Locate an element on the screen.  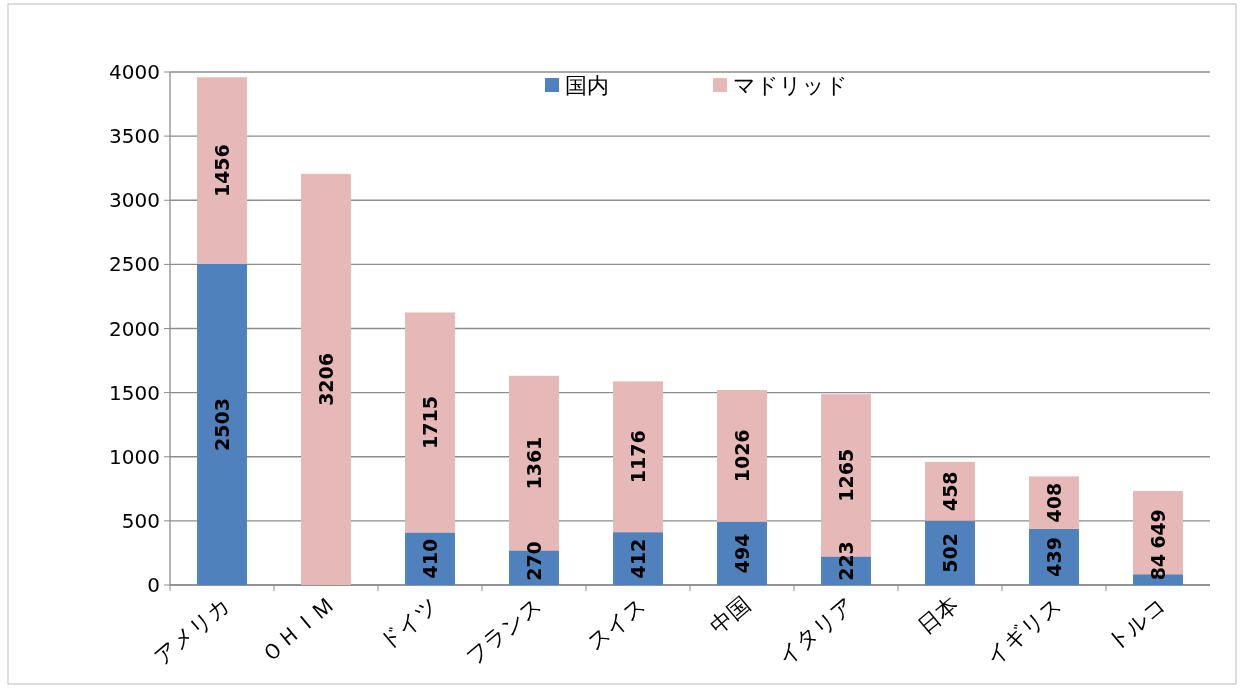
x-tick-label: イギリス is located at coordinates (1024, 630).